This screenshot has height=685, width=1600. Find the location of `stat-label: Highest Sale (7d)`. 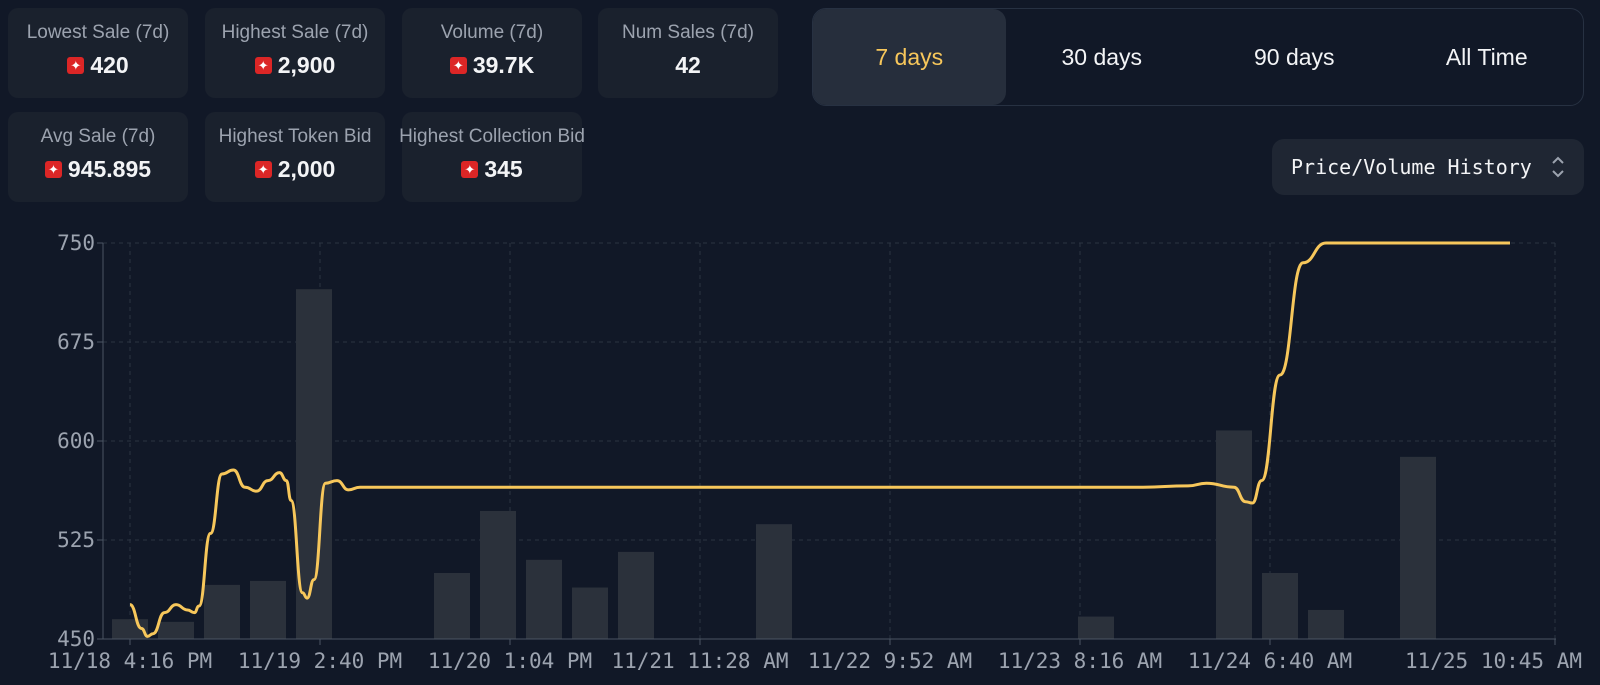

stat-label: Highest Sale (7d) is located at coordinates (295, 32).